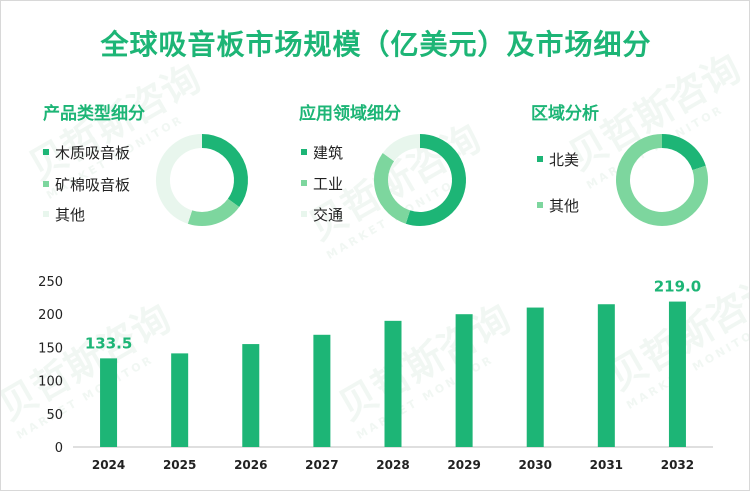 This screenshot has width=750, height=491. What do you see at coordinates (535, 465) in the screenshot?
I see `x-tick-label: 2030` at bounding box center [535, 465].